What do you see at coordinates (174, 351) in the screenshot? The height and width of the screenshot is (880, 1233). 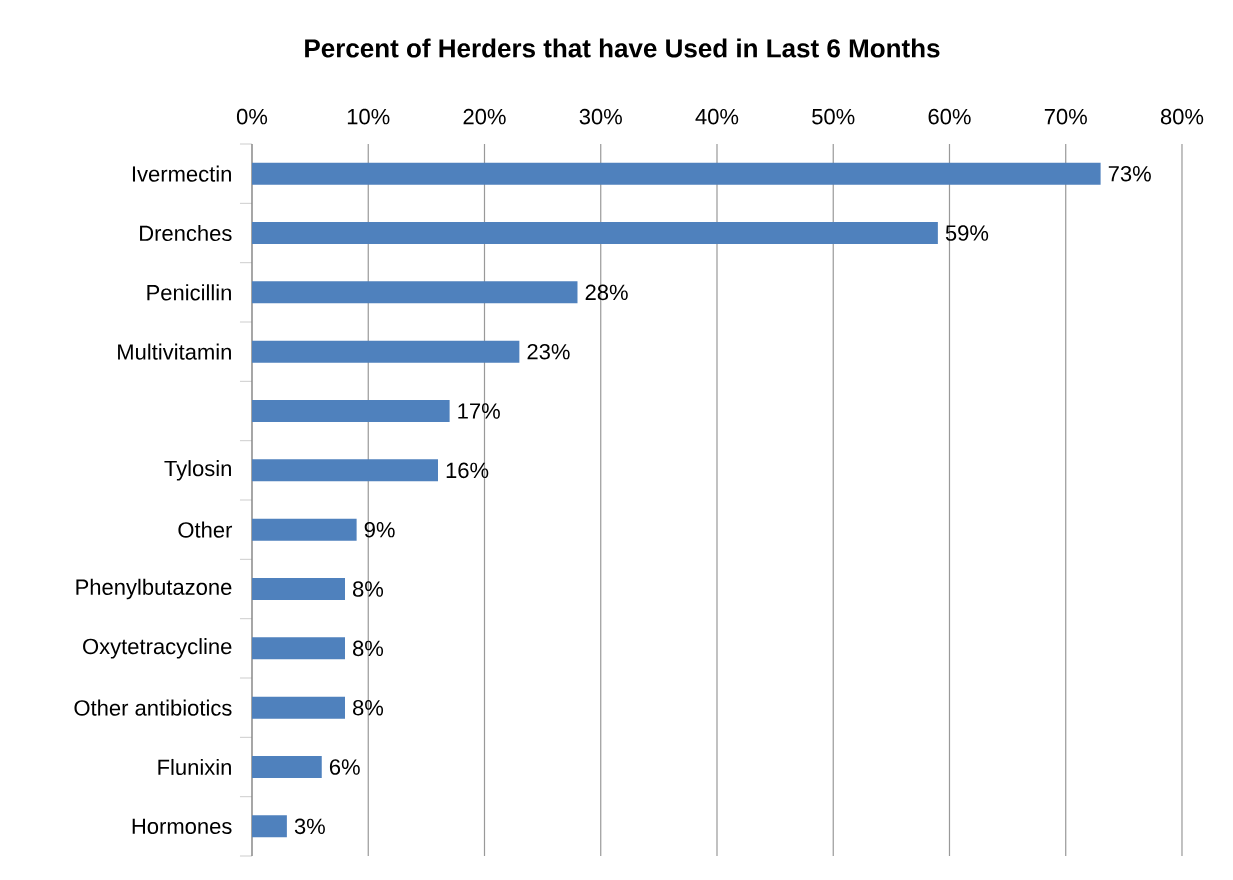 I see `y-tick-label: Multivitamin` at bounding box center [174, 351].